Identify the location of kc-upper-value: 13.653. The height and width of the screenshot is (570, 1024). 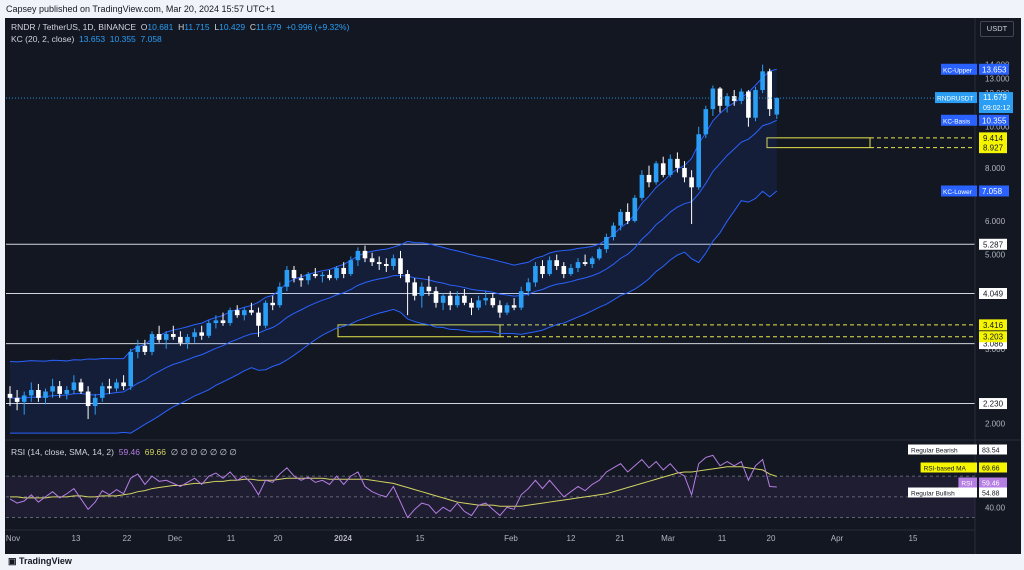
(92, 39).